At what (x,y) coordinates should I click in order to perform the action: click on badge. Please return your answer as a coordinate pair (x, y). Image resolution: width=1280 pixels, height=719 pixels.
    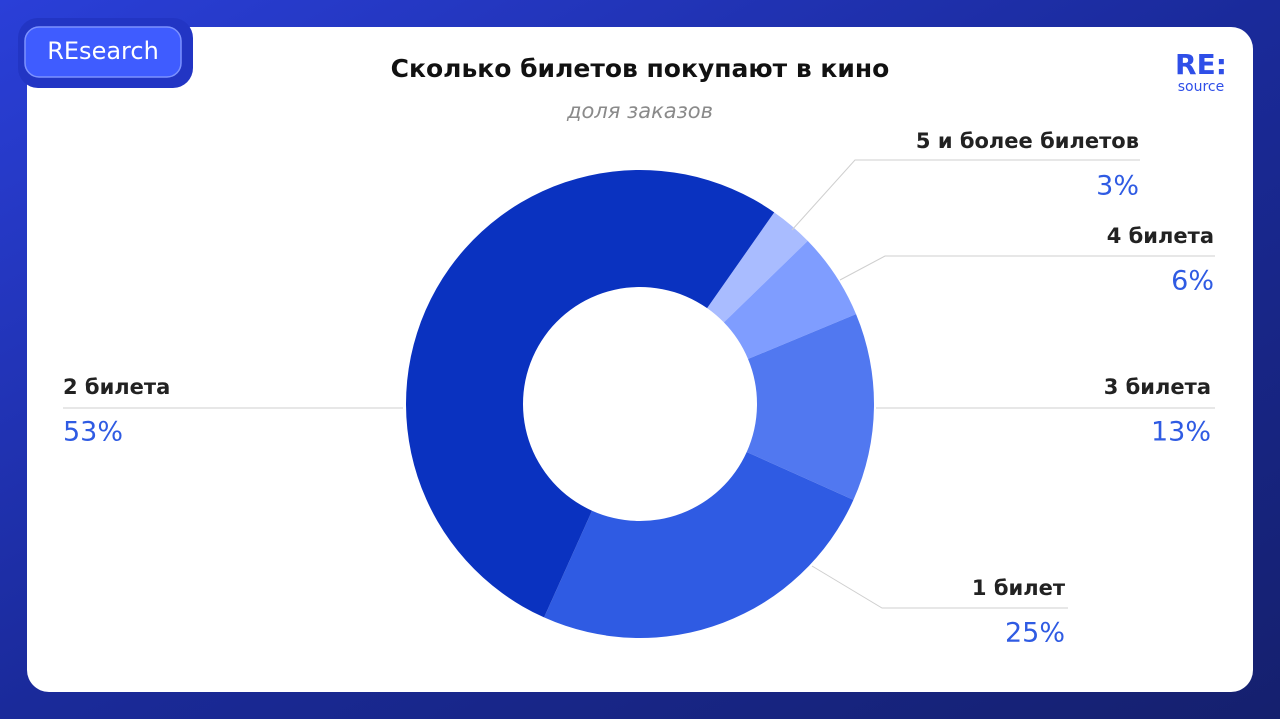
    Looking at the image, I should click on (103, 52).